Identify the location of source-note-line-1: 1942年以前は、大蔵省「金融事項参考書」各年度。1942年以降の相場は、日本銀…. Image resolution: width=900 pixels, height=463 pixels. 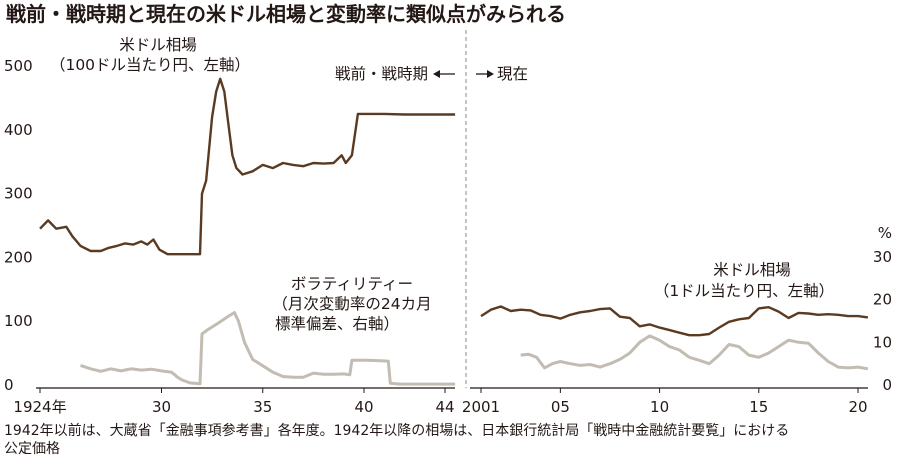
(396, 430).